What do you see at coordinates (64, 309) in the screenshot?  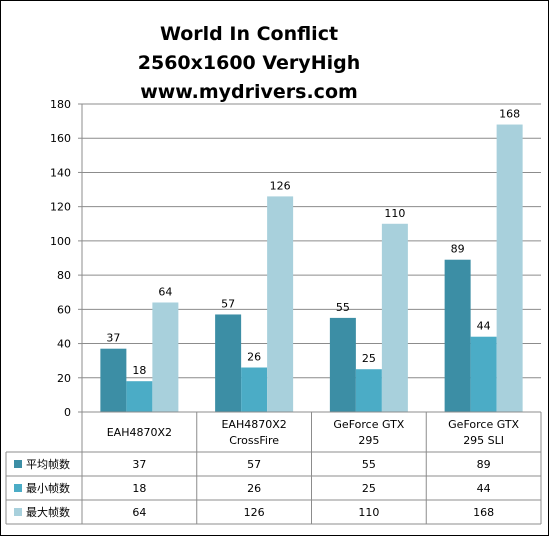 I see `y-tick-label: 60` at bounding box center [64, 309].